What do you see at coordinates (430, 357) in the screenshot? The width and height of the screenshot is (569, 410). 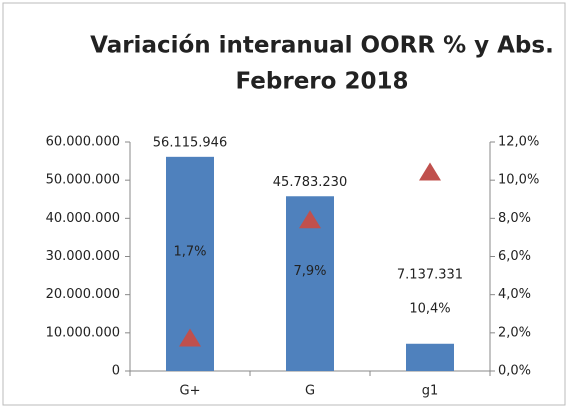 I see `bar` at bounding box center [430, 357].